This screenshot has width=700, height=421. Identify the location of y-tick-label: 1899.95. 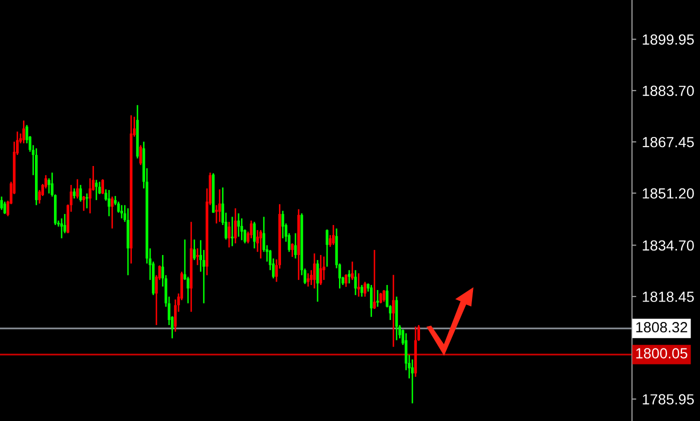
(668, 39).